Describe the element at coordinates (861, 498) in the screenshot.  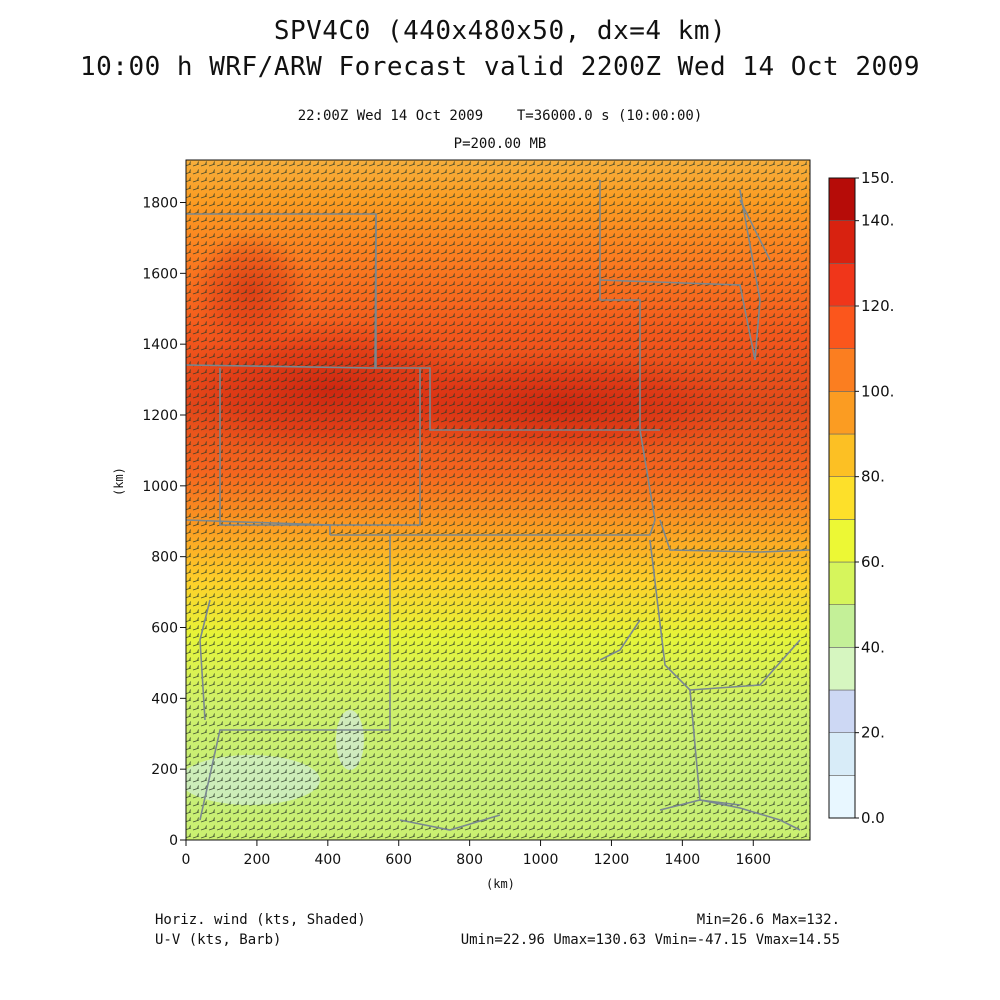
I see `colorbar: 150. 140. 120. 100. 80. 60. 40. 20. 0.0` at that location.